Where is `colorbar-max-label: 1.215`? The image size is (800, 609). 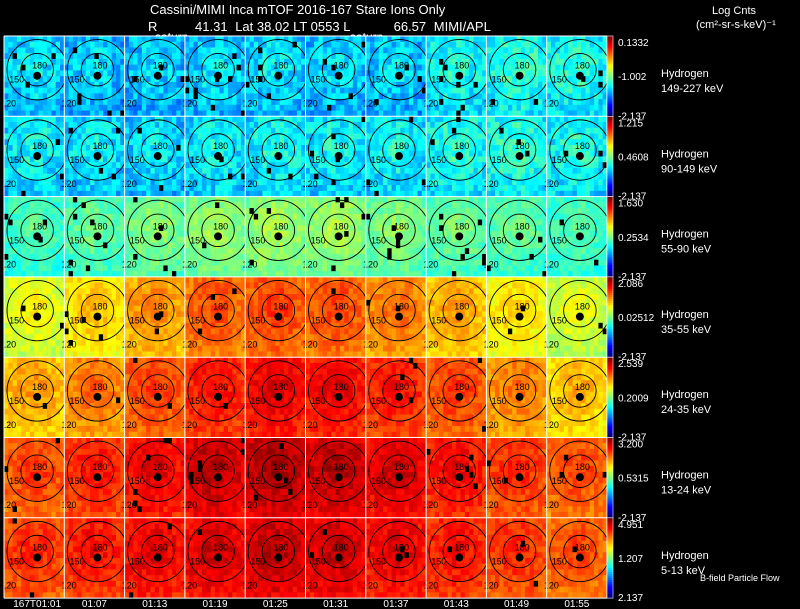
colorbar-max-label: 1.215 is located at coordinates (630, 123).